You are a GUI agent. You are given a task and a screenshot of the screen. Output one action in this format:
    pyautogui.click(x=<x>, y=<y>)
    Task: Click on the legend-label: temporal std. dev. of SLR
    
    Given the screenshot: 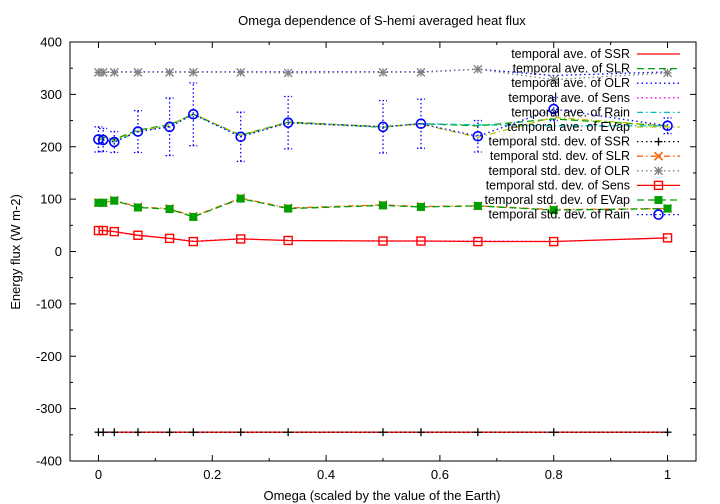 What is the action you would take?
    pyautogui.click(x=560, y=156)
    